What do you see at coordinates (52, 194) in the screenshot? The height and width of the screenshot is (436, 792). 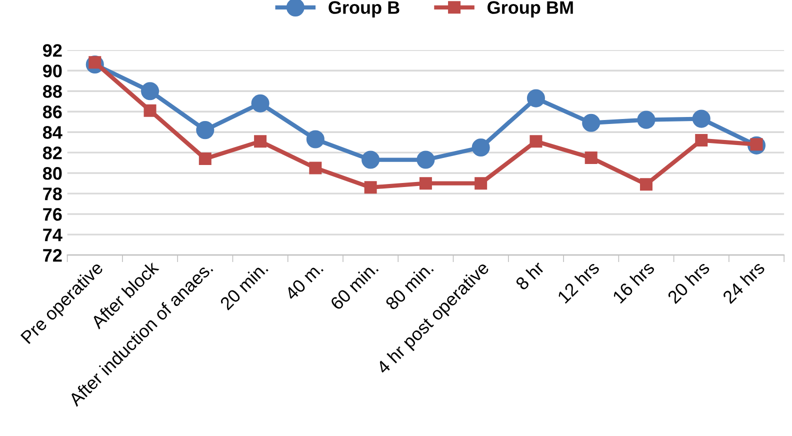 I see `y-tick-label: 78` at bounding box center [52, 194].